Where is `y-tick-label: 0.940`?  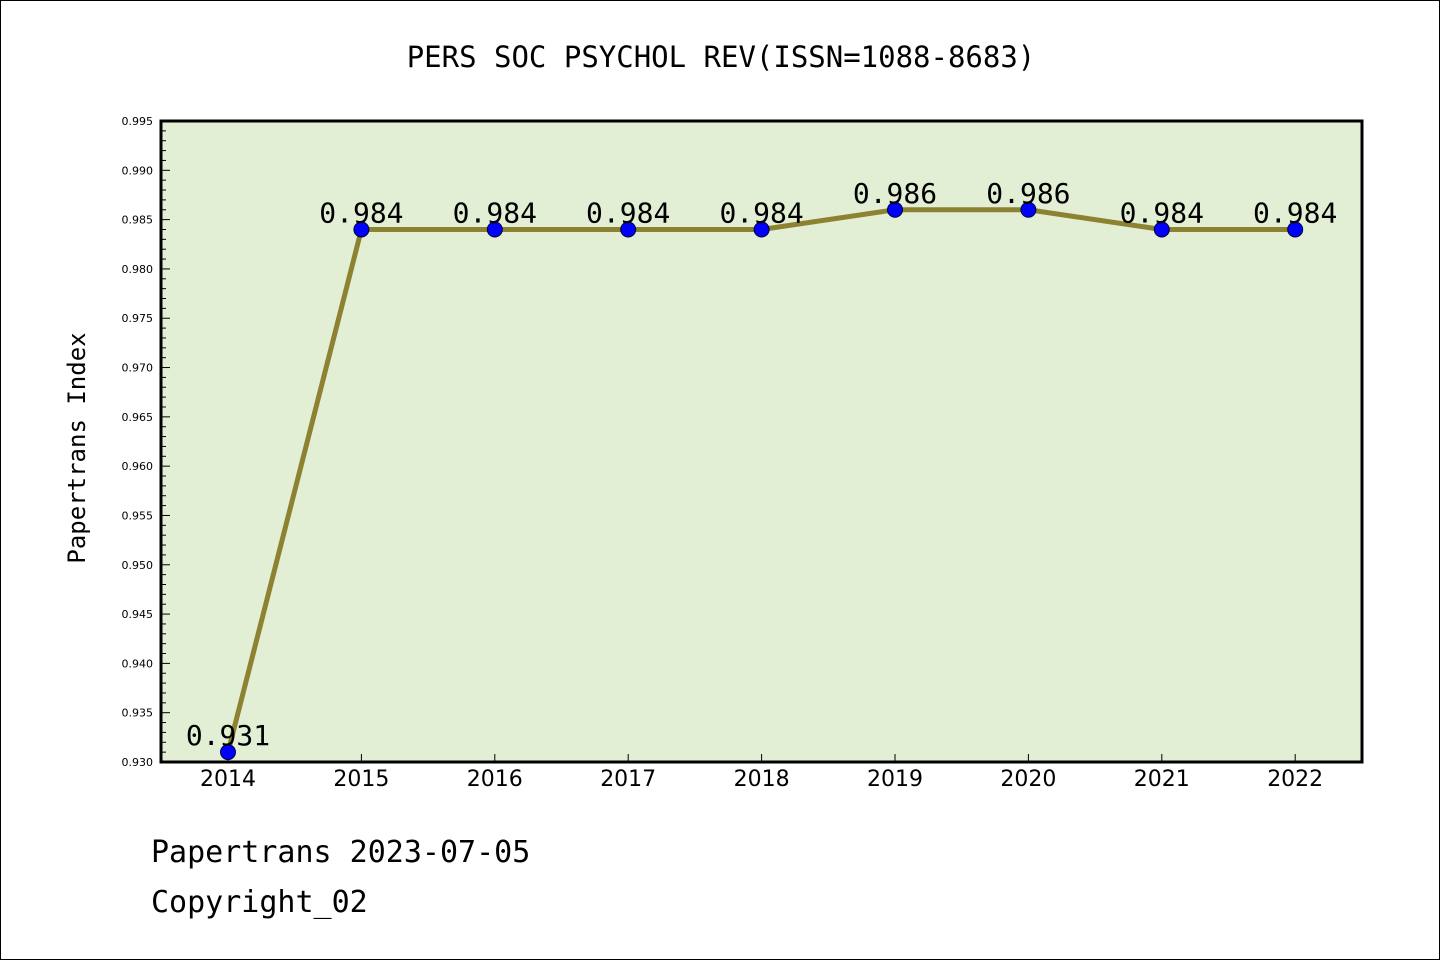 y-tick-label: 0.940 is located at coordinates (138, 663).